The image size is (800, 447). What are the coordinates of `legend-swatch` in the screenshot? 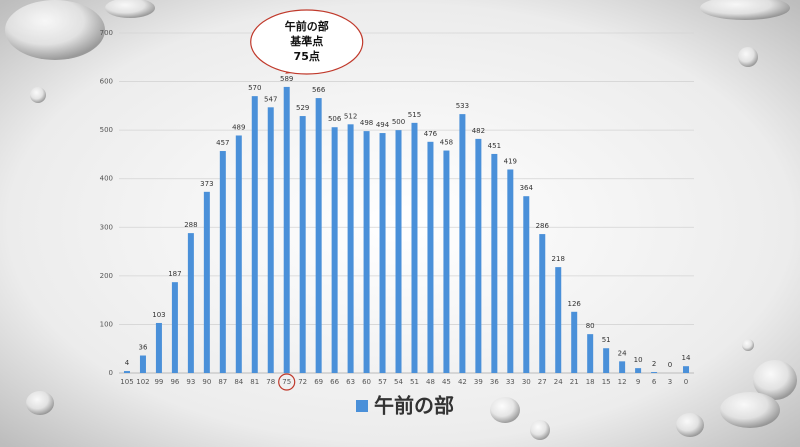 It's located at (362, 406).